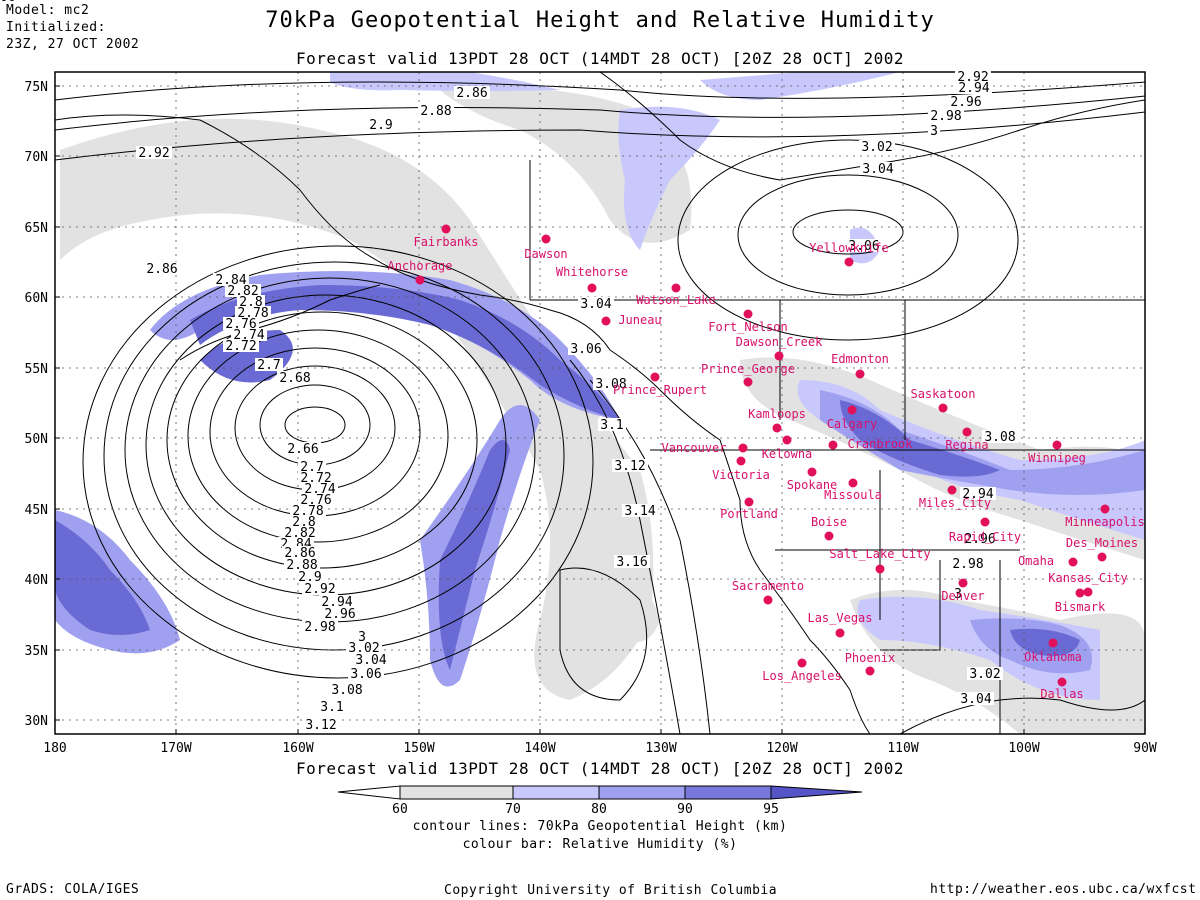  What do you see at coordinates (539, 748) in the screenshot?
I see `lon-label: 140W` at bounding box center [539, 748].